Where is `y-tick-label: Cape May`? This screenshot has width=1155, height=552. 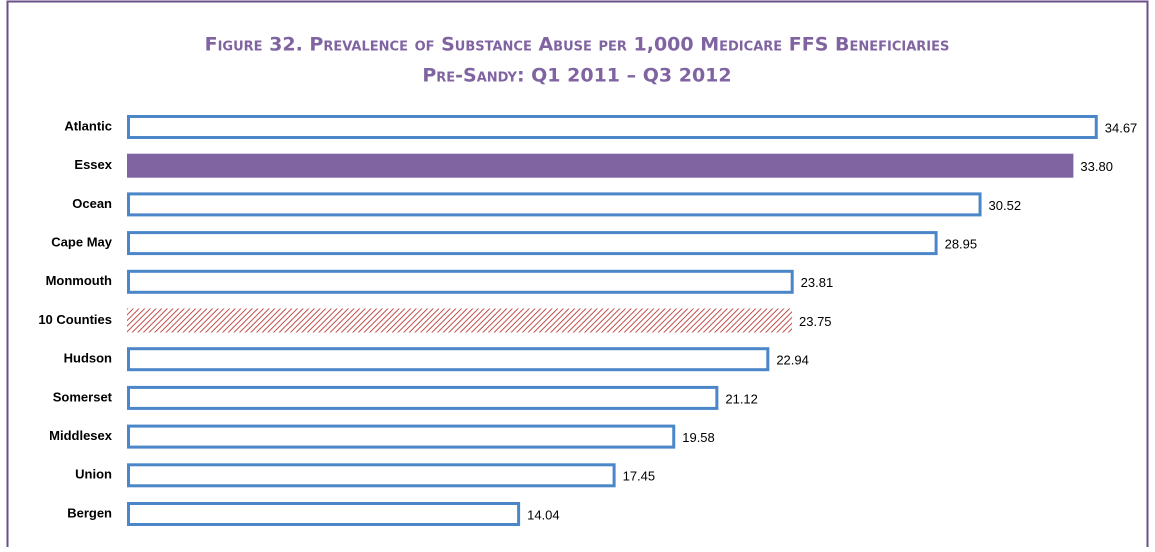
y-tick-label: Cape May is located at coordinates (81, 242).